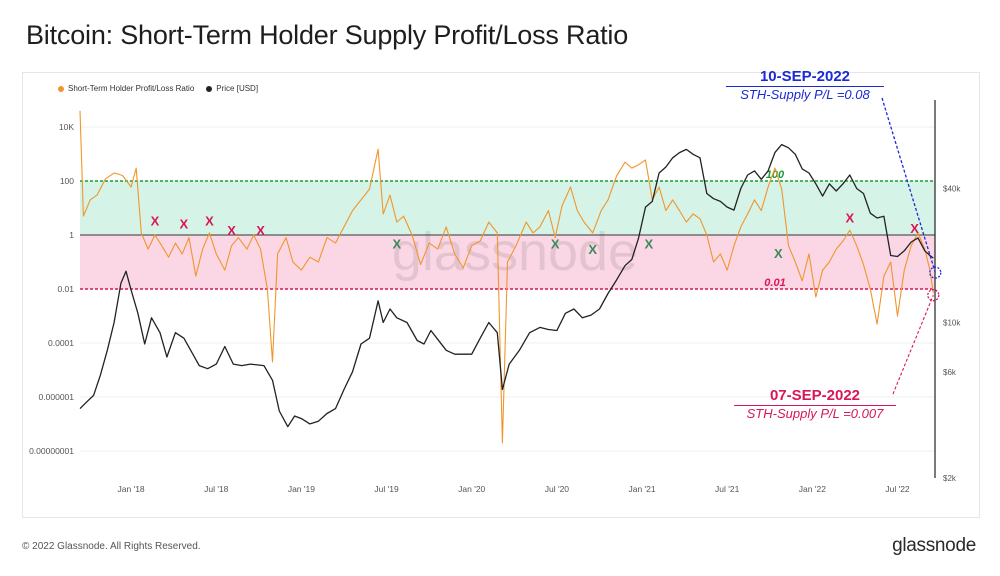 The height and width of the screenshot is (576, 1000). I want to click on y-left-tick-label: 0.01, so click(65, 289).